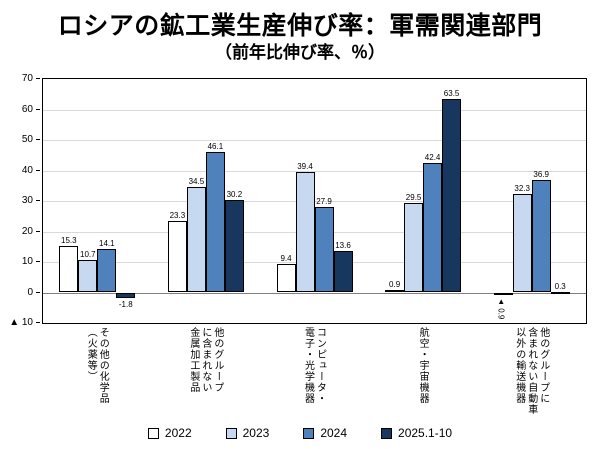  Describe the element at coordinates (343, 246) in the screenshot. I see `bar-value-label: 13.6` at that location.